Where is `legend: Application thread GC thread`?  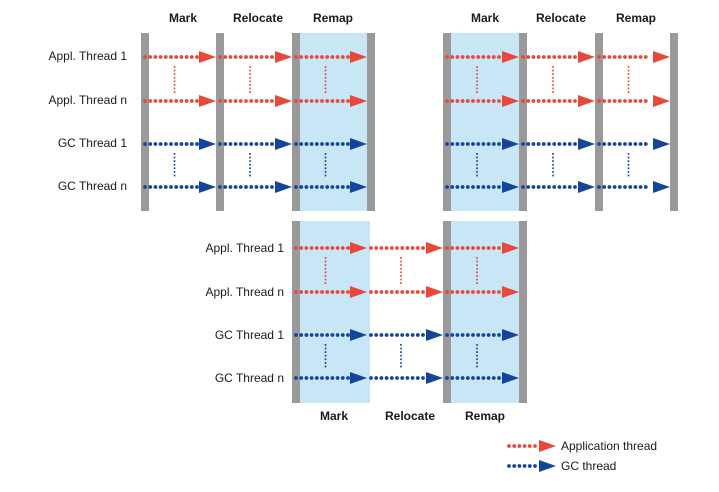
legend: Application thread GC thread is located at coordinates (582, 456).